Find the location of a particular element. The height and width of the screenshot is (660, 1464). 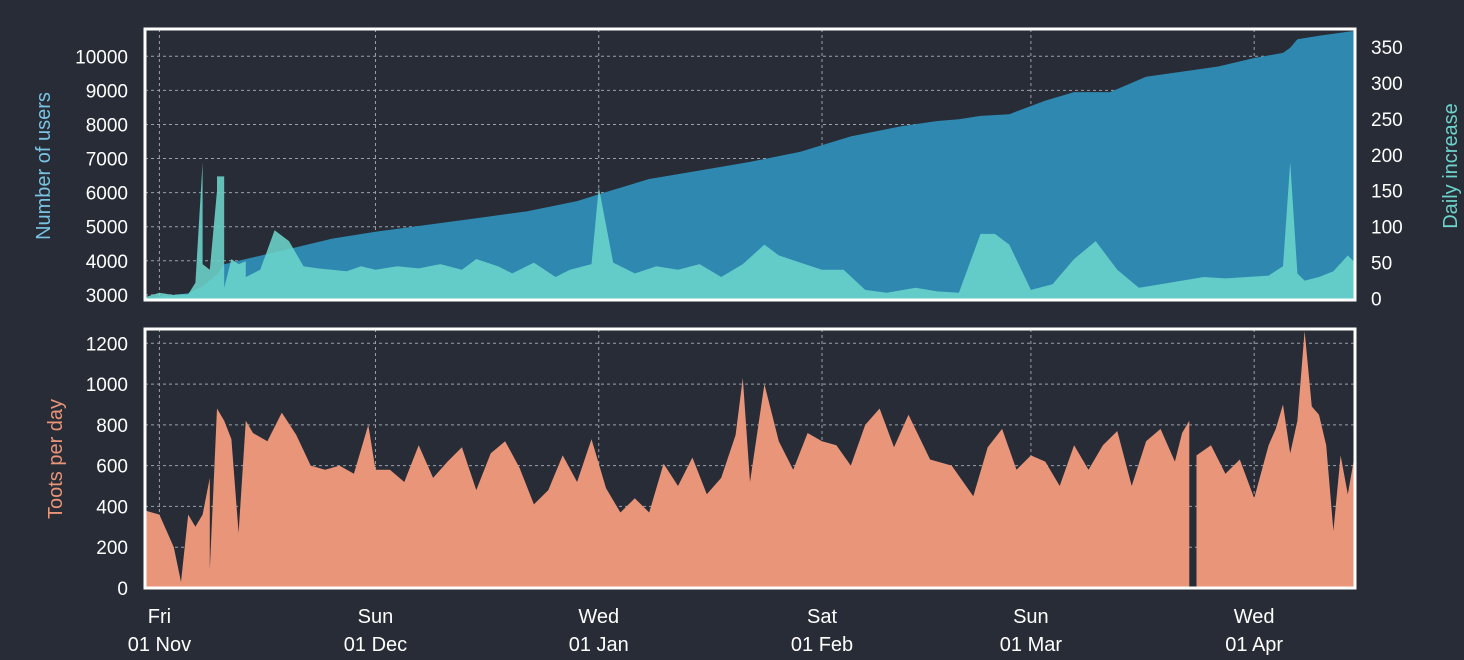

toots-y-ticks: 0 200 400 600 800 1000 1200 is located at coordinates (107, 467).